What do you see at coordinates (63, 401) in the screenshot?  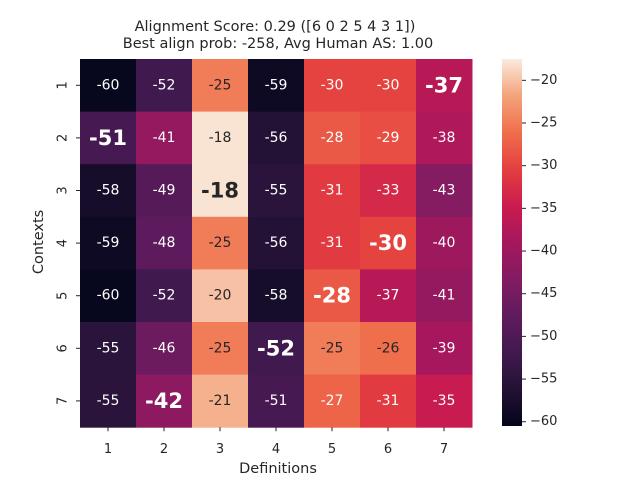 I see `y-tick-label: 7` at bounding box center [63, 401].